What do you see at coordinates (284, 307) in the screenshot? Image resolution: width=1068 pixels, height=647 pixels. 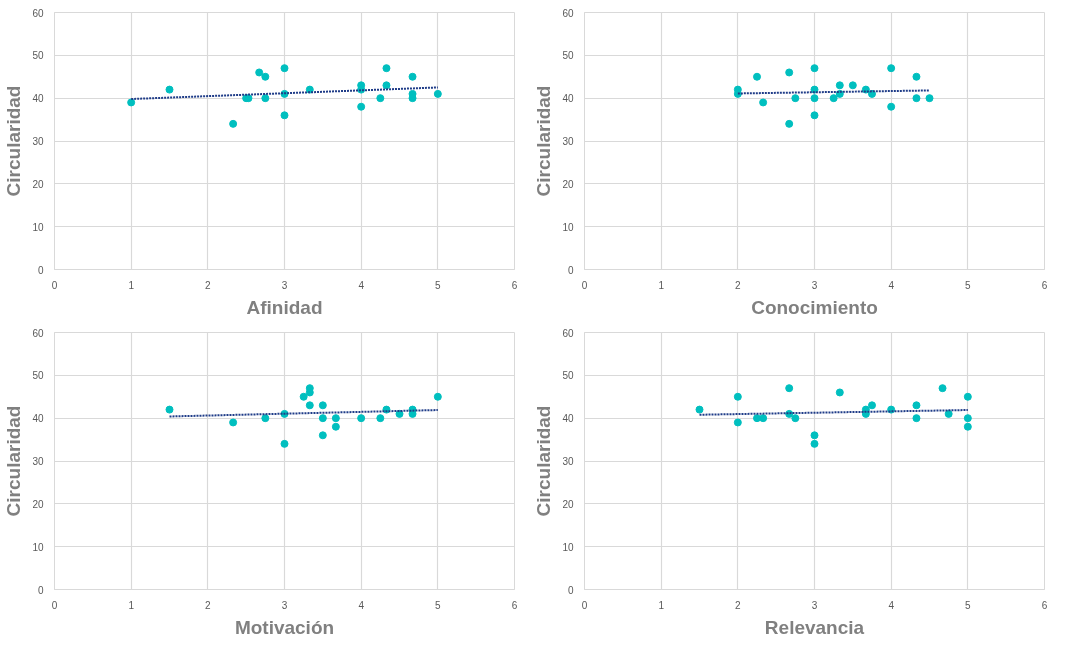 I see `x-axis-title: Afinidad` at bounding box center [284, 307].